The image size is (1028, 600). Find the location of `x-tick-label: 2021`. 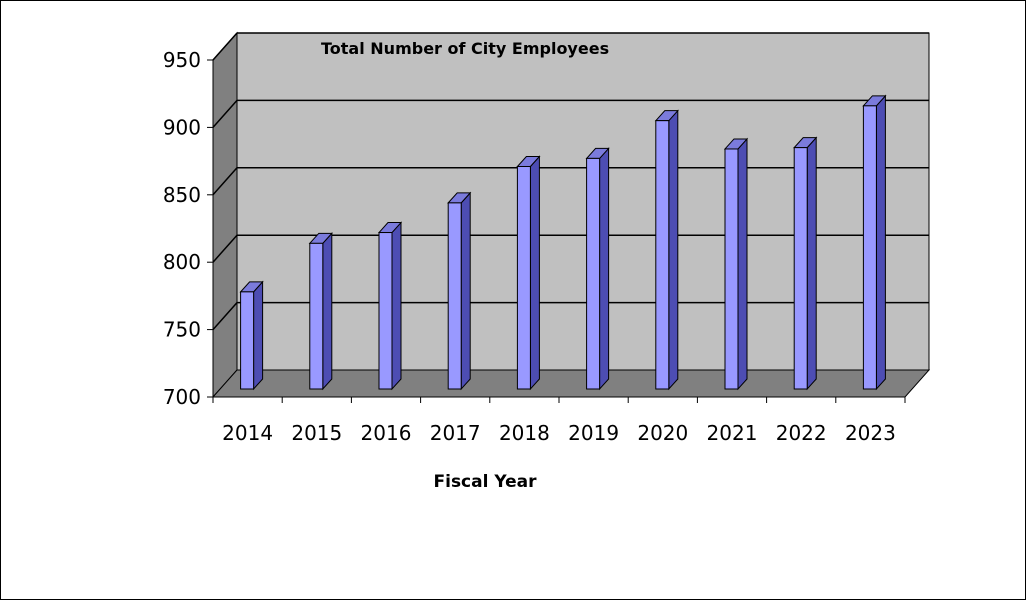

x-tick-label: 2021 is located at coordinates (732, 433).